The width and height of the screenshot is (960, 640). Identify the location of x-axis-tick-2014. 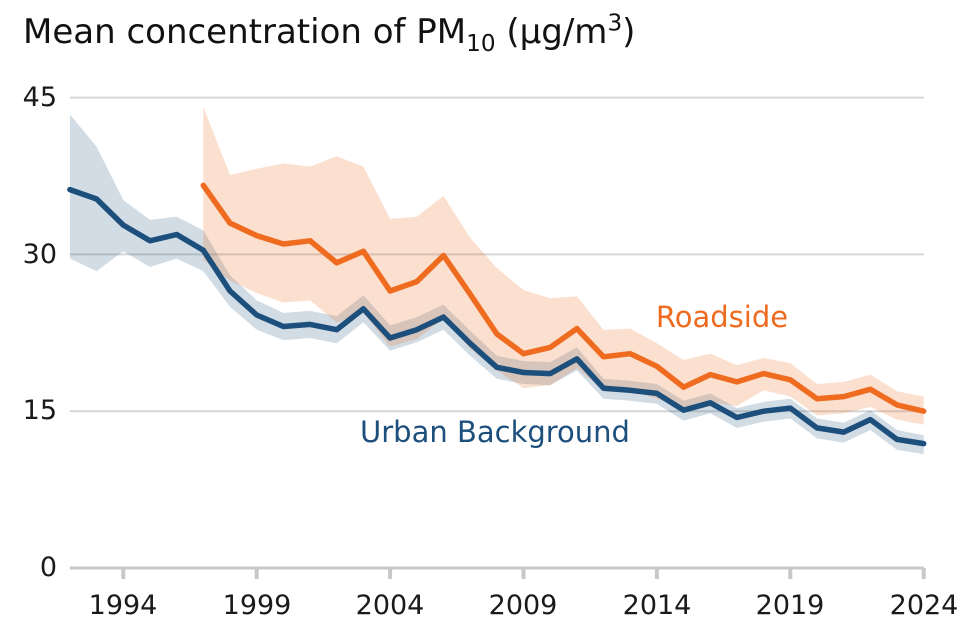
(656, 573).